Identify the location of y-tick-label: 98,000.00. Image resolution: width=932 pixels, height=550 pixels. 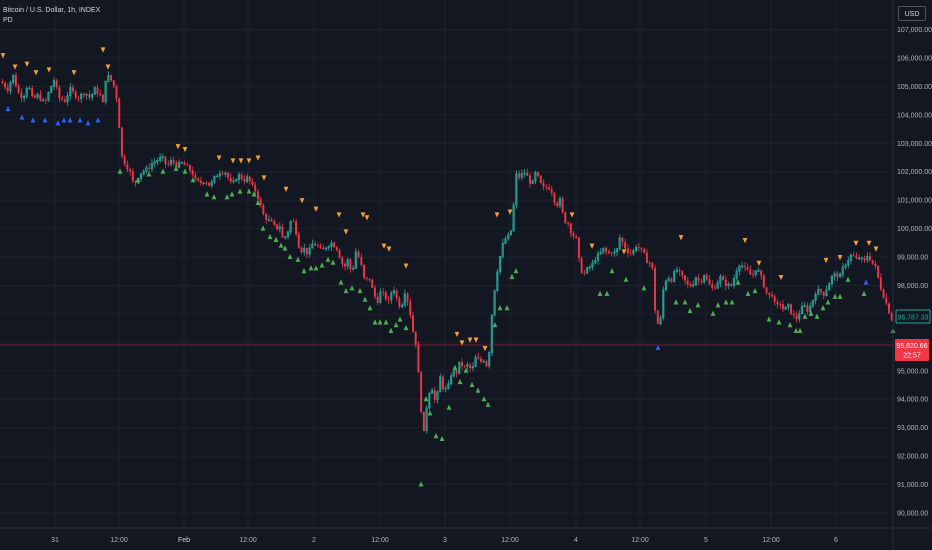
(912, 286).